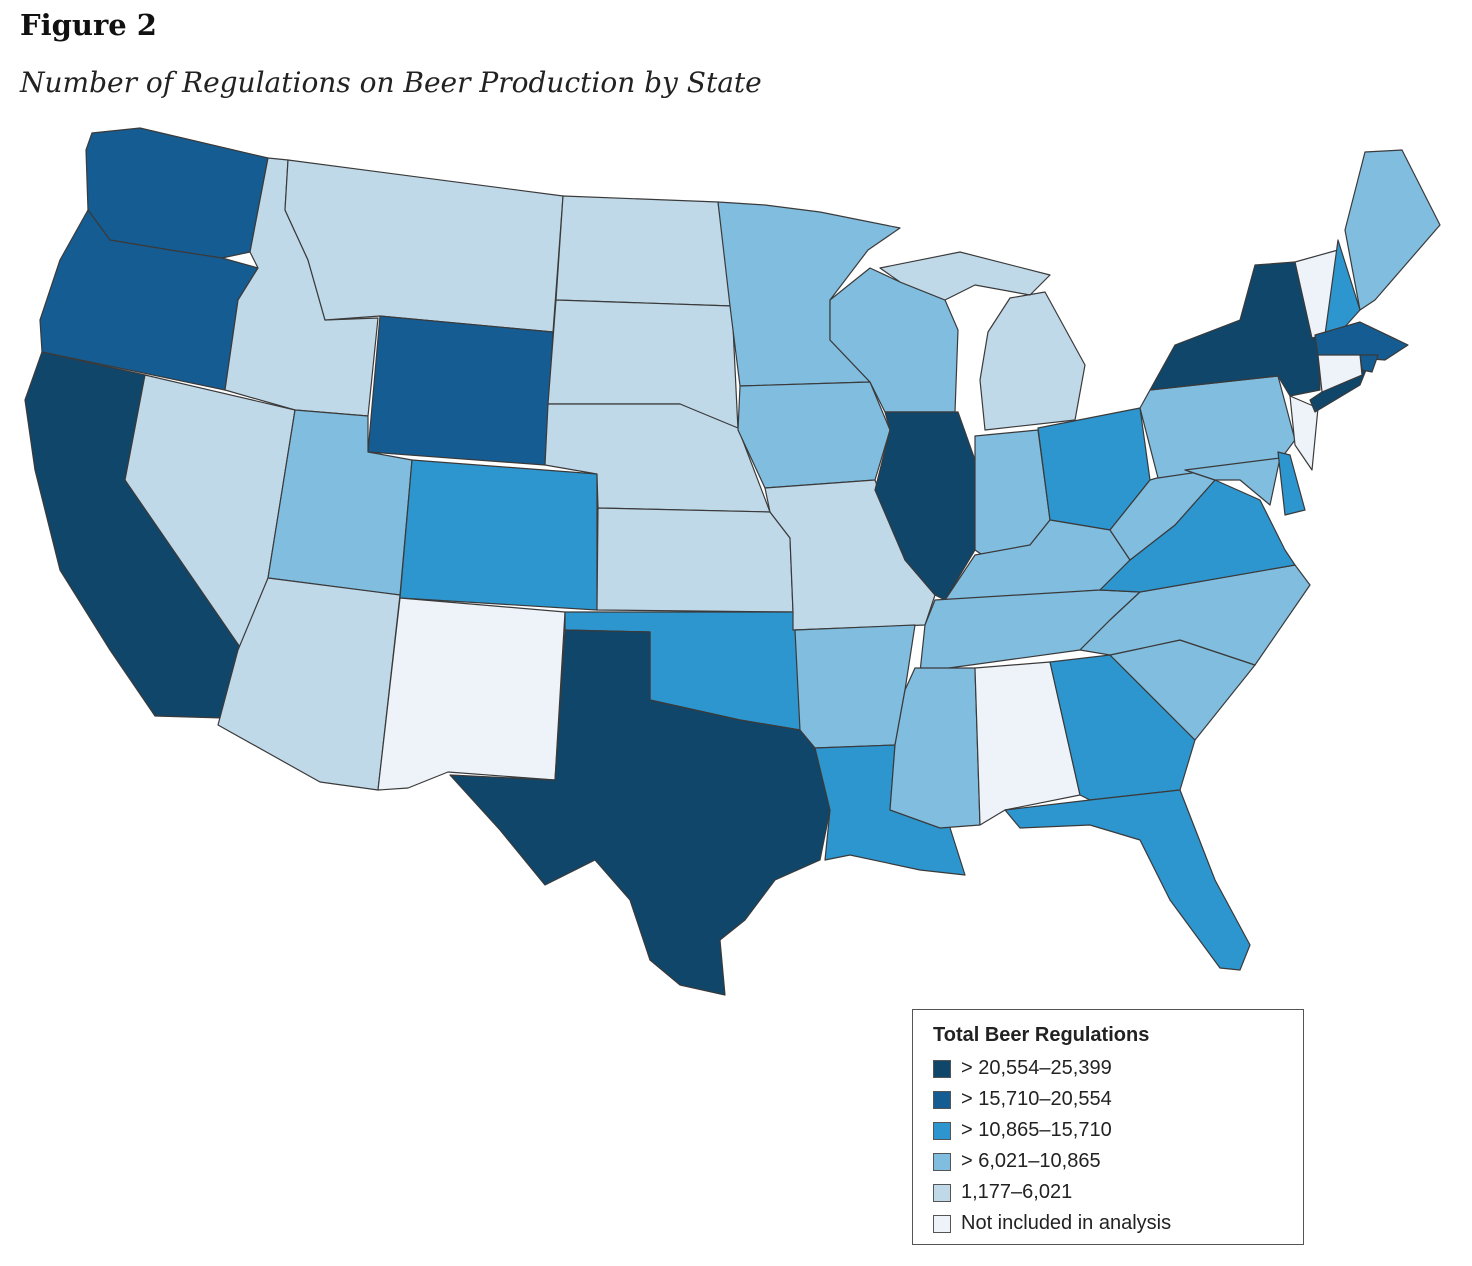 The height and width of the screenshot is (1266, 1472). I want to click on state-CO, so click(498, 535).